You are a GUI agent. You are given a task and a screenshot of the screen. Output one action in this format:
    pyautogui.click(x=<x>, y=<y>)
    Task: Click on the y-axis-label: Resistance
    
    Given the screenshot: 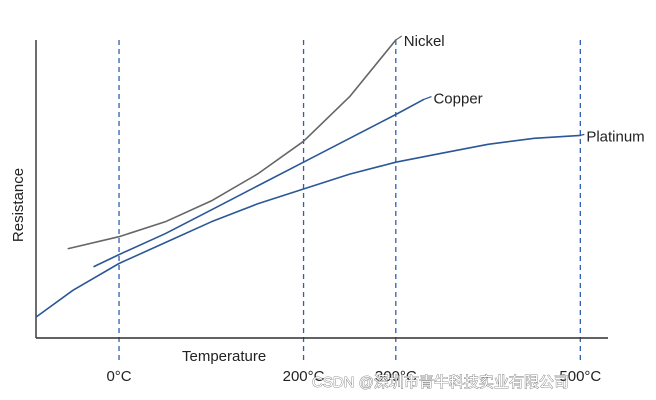 What is the action you would take?
    pyautogui.click(x=18, y=205)
    